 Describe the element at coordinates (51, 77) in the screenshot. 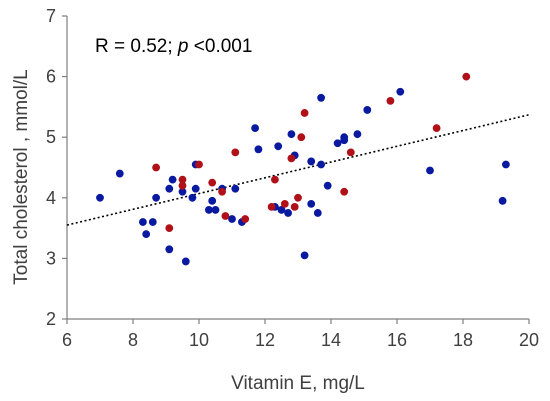

I see `y-tick-label: 6` at that location.